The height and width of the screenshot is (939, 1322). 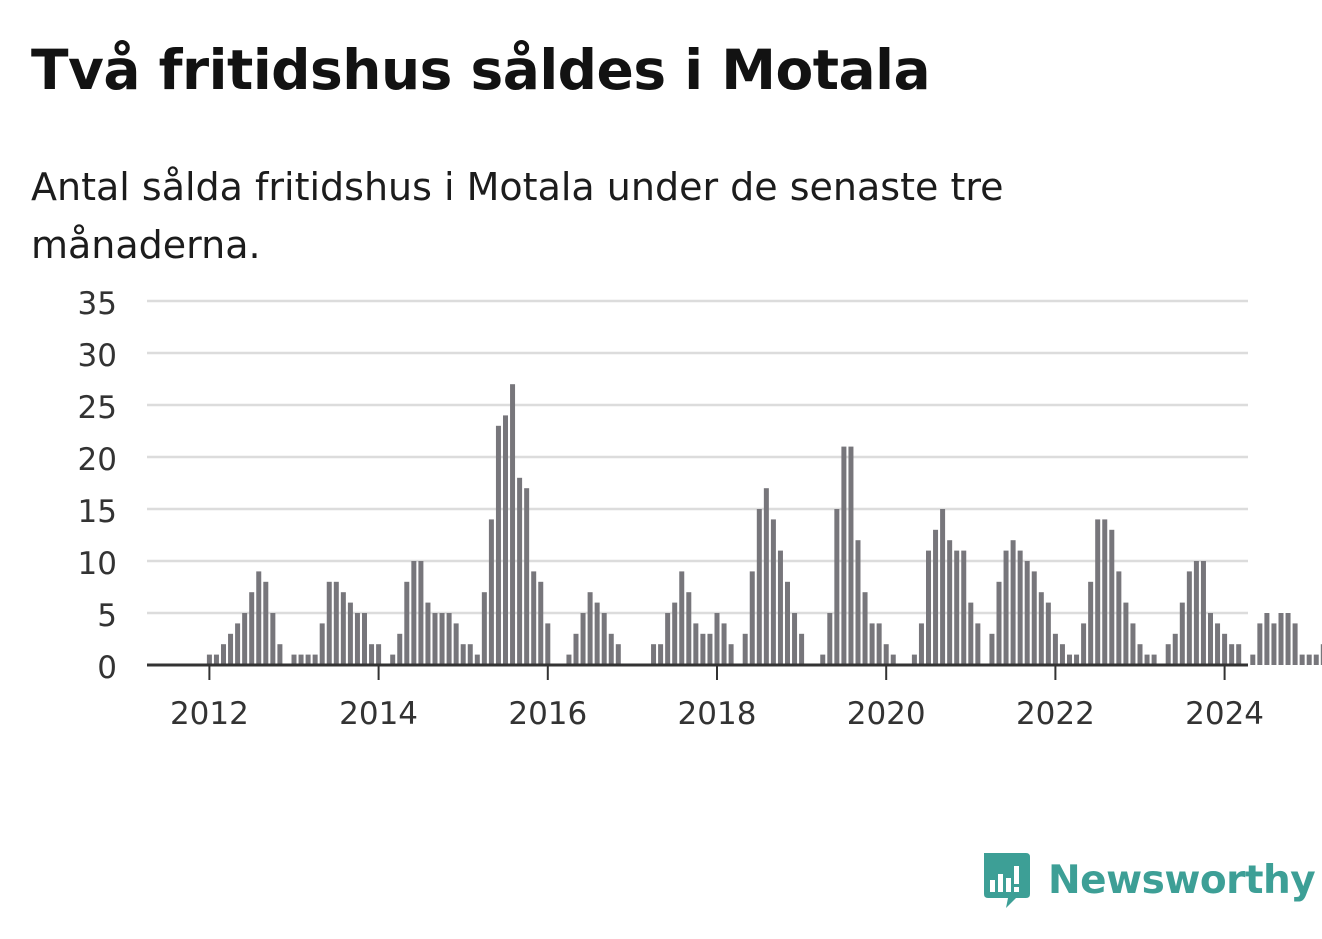 What do you see at coordinates (97, 356) in the screenshot?
I see `y-tick-label: 30` at bounding box center [97, 356].